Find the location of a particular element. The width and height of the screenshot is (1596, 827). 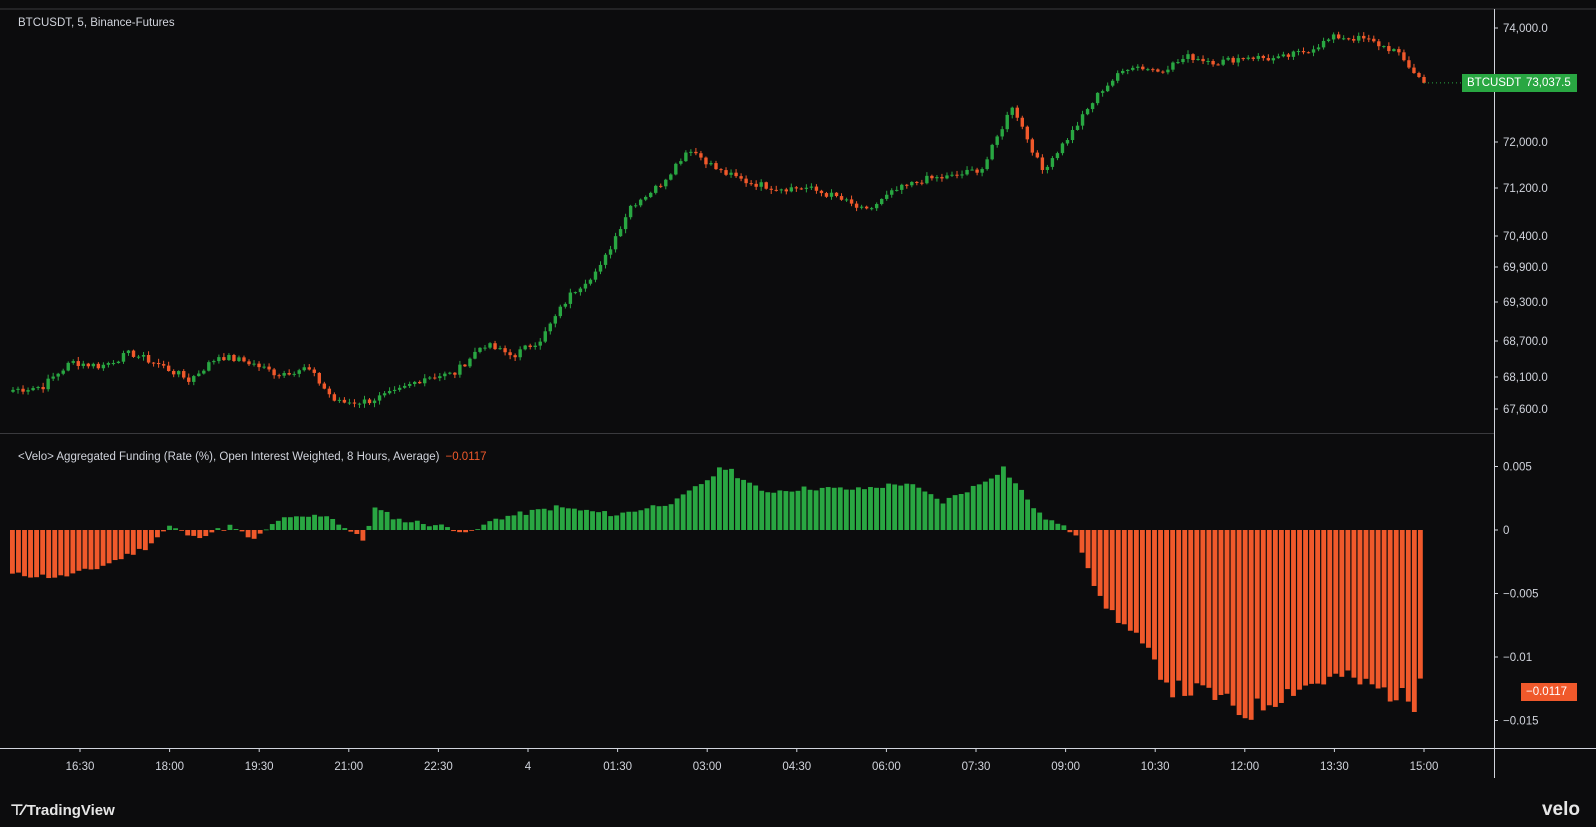

last-price-label: 73,037.5 is located at coordinates (1549, 83).